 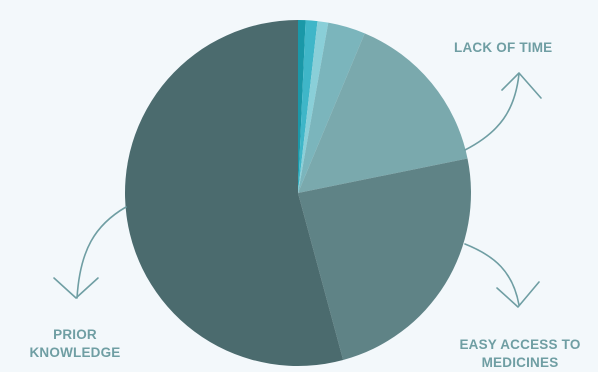 I want to click on arrowhead-easy-access-icon, so click(x=518, y=294).